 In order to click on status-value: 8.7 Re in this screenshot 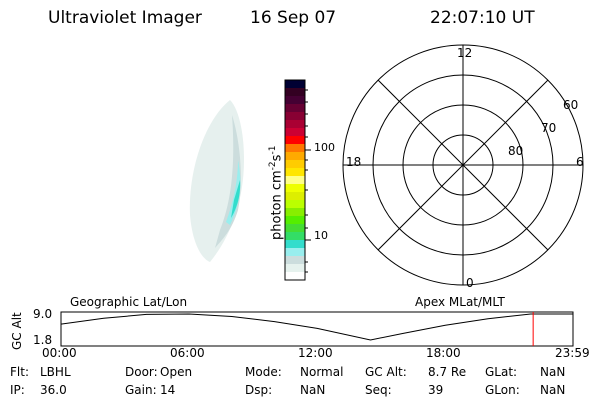, I will do `click(447, 372)`.